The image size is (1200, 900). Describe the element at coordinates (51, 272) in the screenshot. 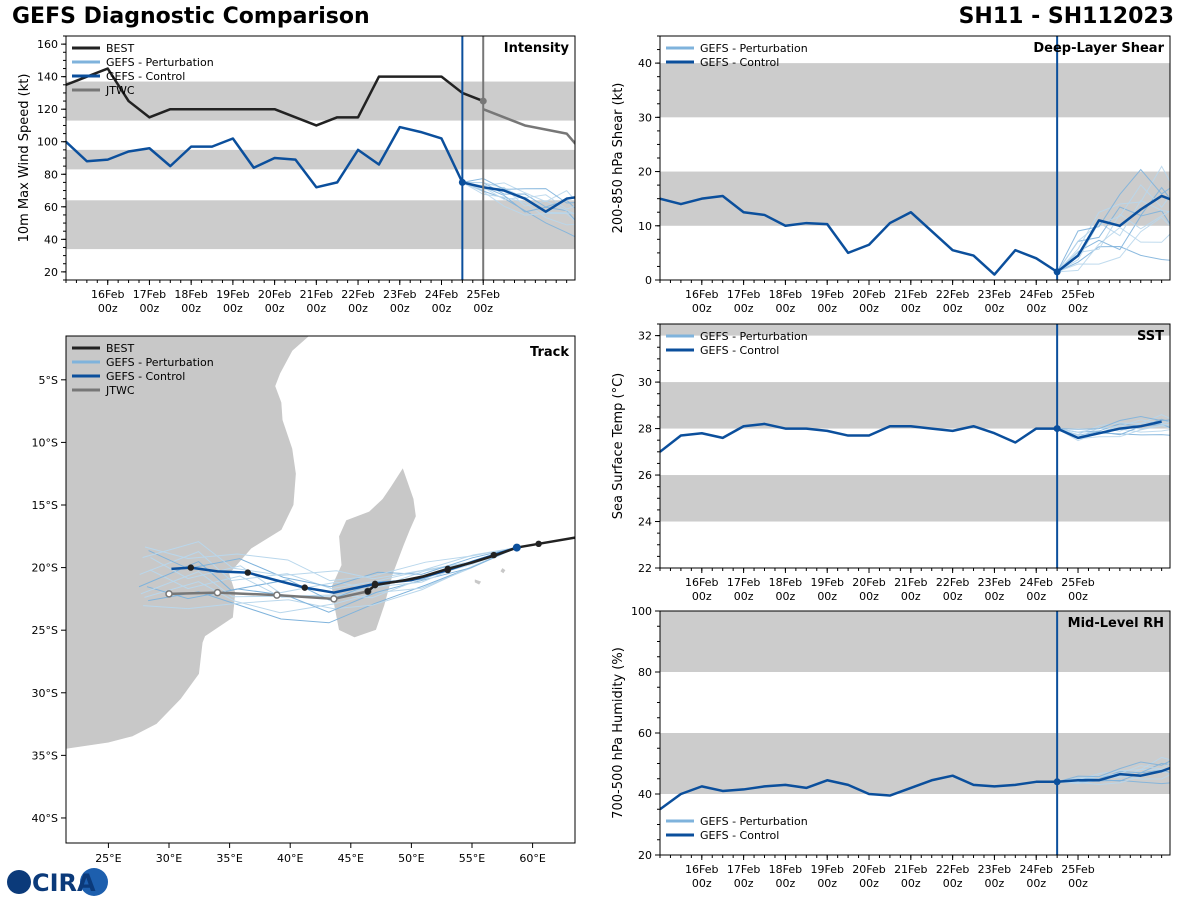

I see `intensity-ytick-label: 20` at that location.